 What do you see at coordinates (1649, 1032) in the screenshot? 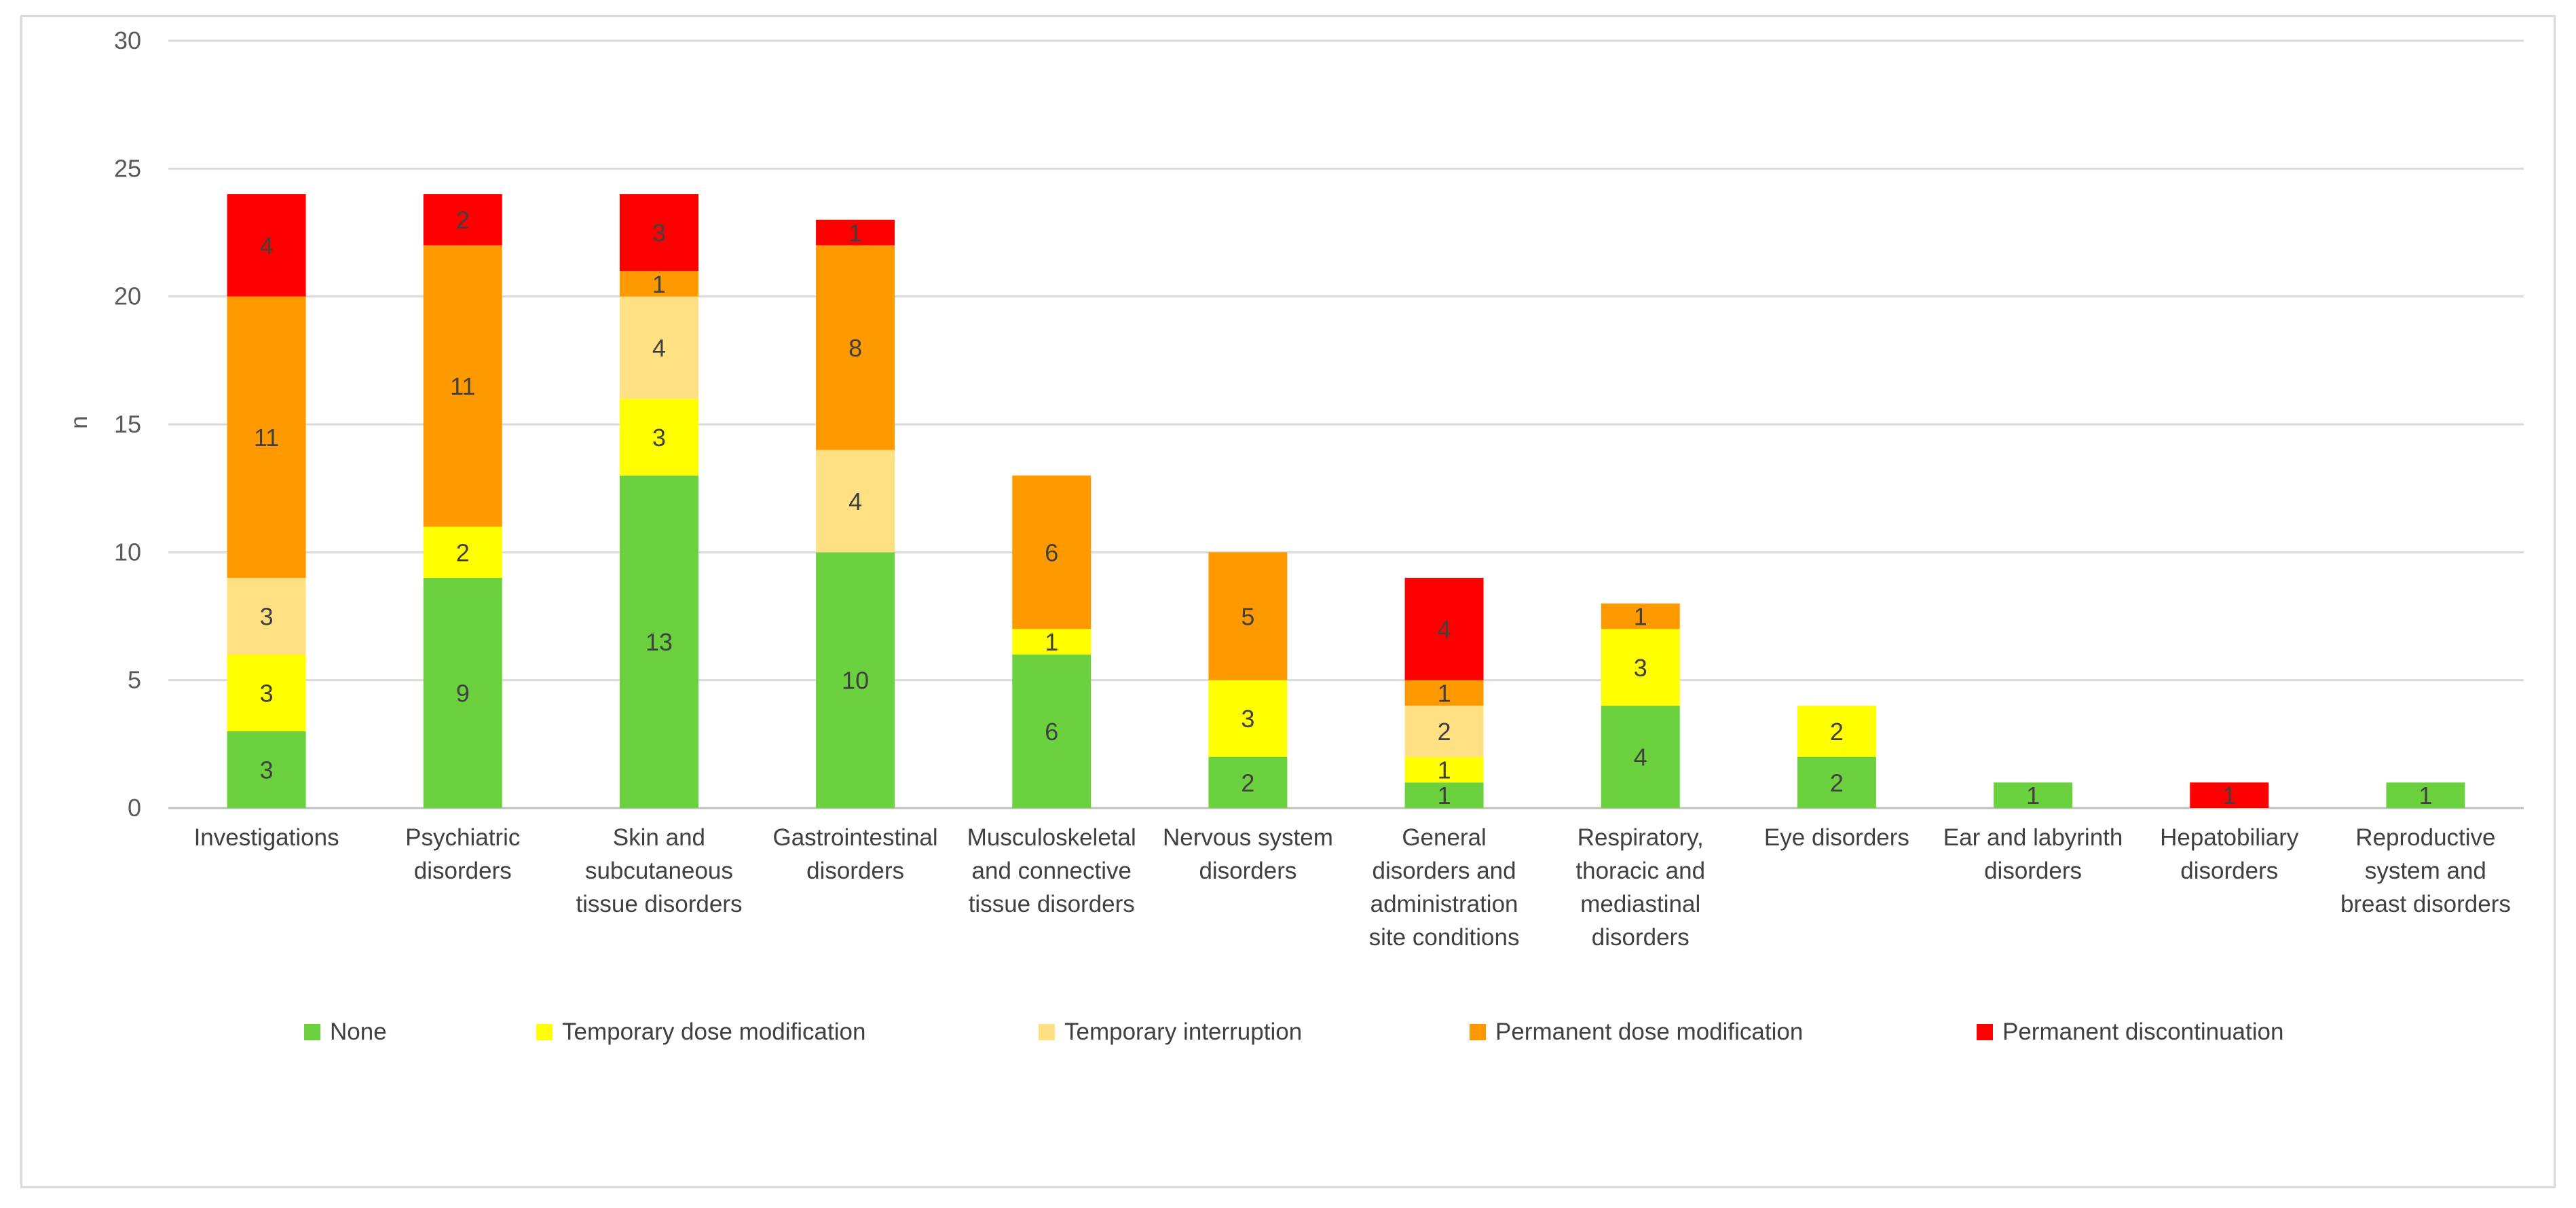
I see `legend-label: Permanent dose modification` at bounding box center [1649, 1032].